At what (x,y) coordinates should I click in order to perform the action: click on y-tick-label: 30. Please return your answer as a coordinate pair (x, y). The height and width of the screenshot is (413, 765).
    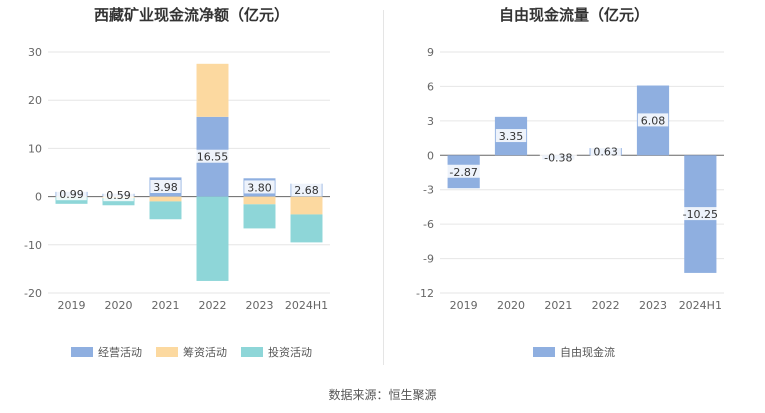
    Looking at the image, I should click on (35, 52).